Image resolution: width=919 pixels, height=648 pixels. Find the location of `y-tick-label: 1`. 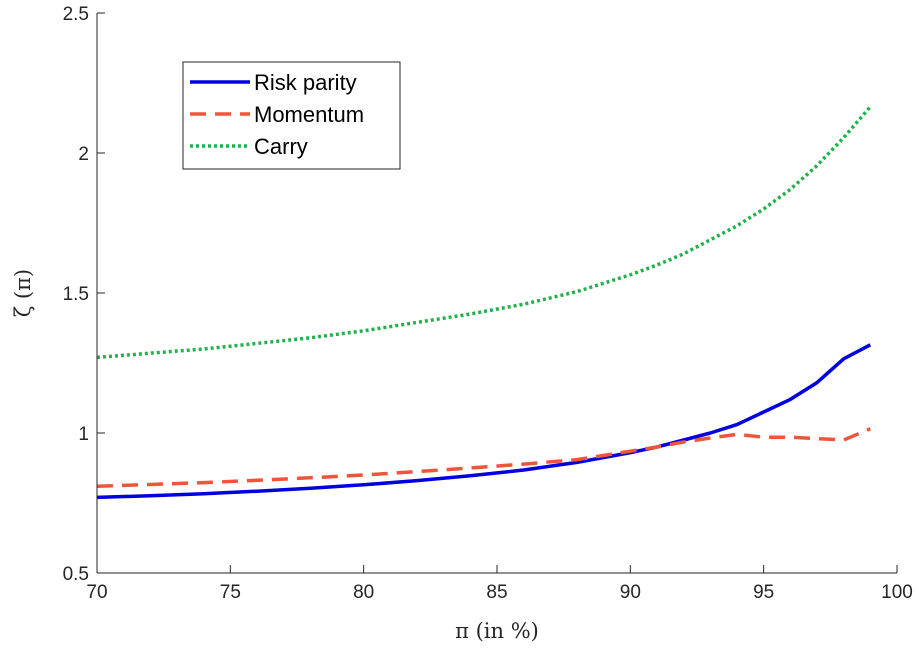

y-tick-label: 1 is located at coordinates (83, 434).